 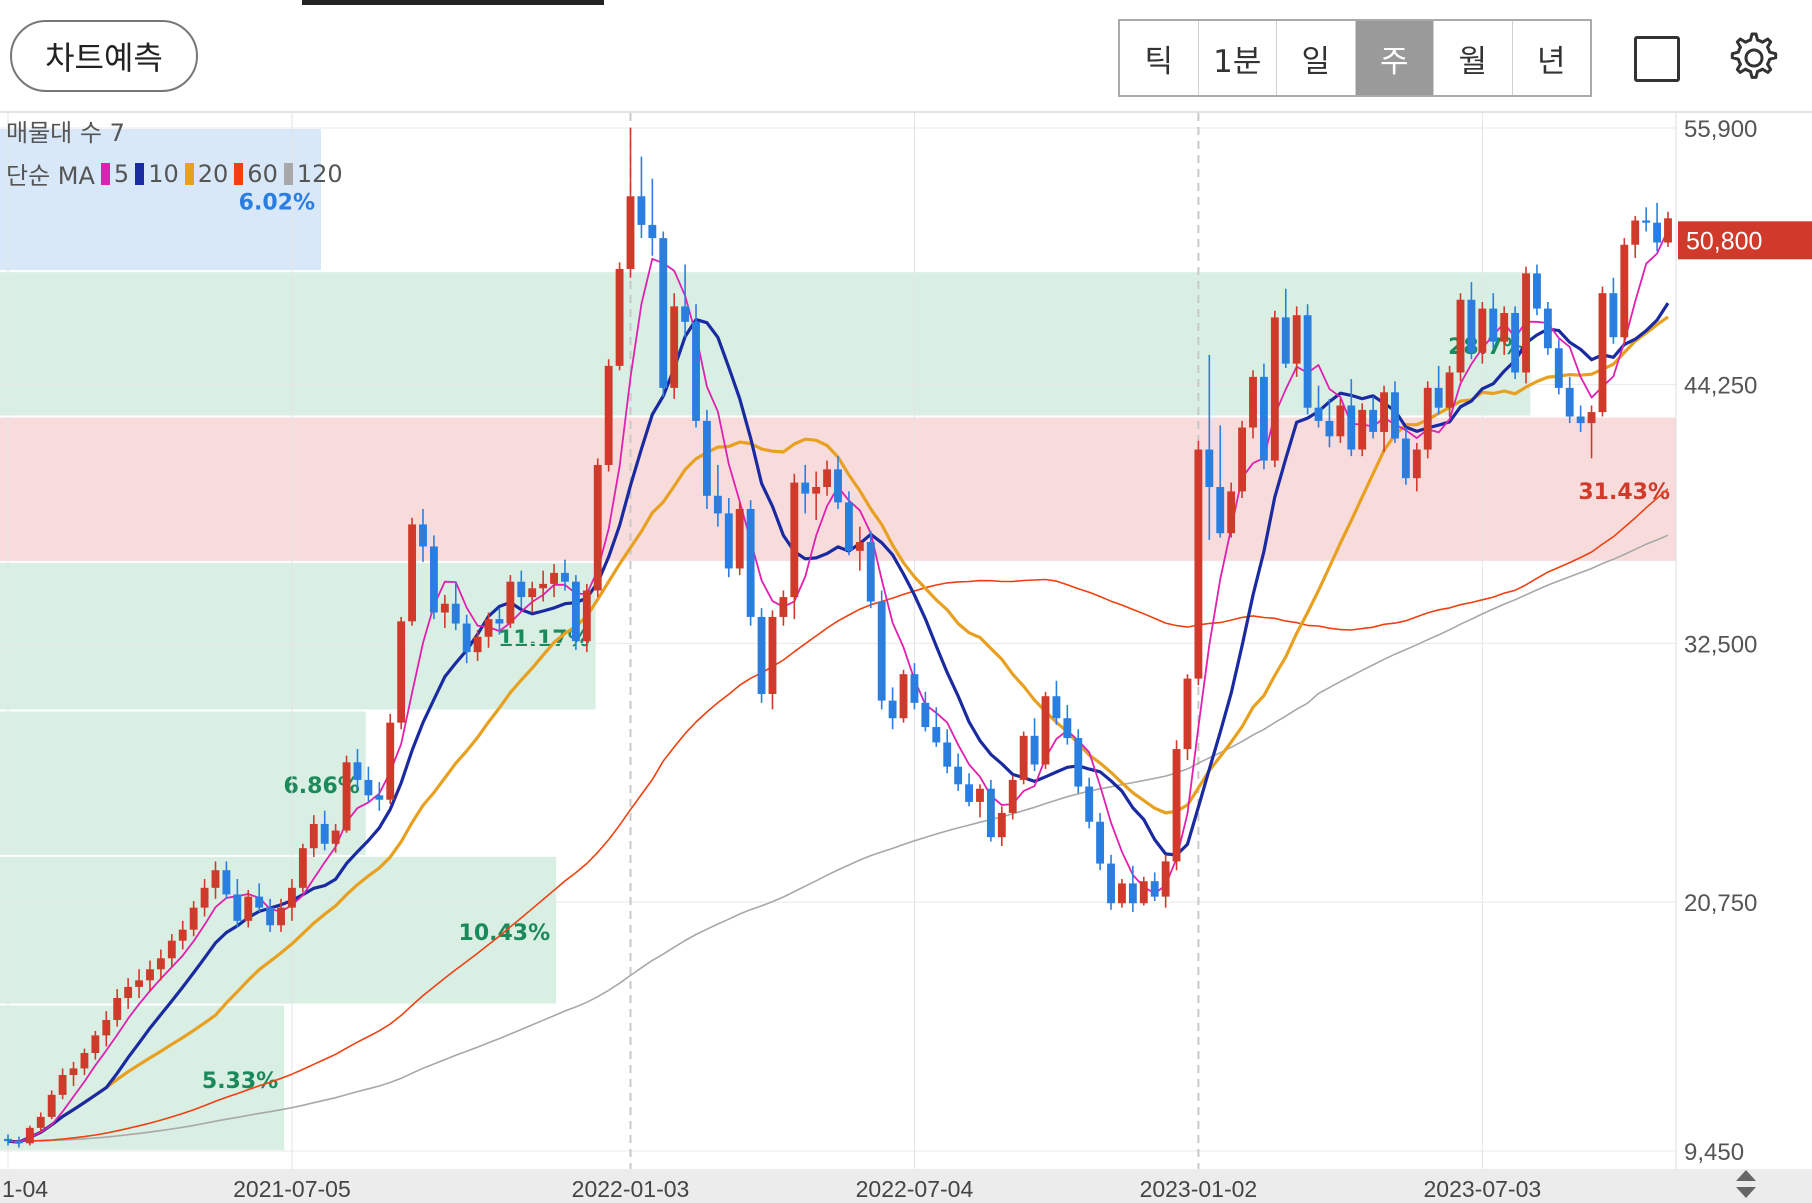 What do you see at coordinates (505, 933) in the screenshot?
I see `volume-zone-percent: 10.43%` at bounding box center [505, 933].